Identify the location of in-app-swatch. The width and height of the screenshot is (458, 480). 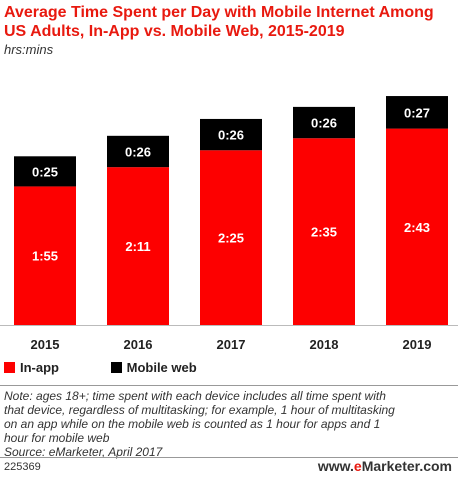
(9, 367).